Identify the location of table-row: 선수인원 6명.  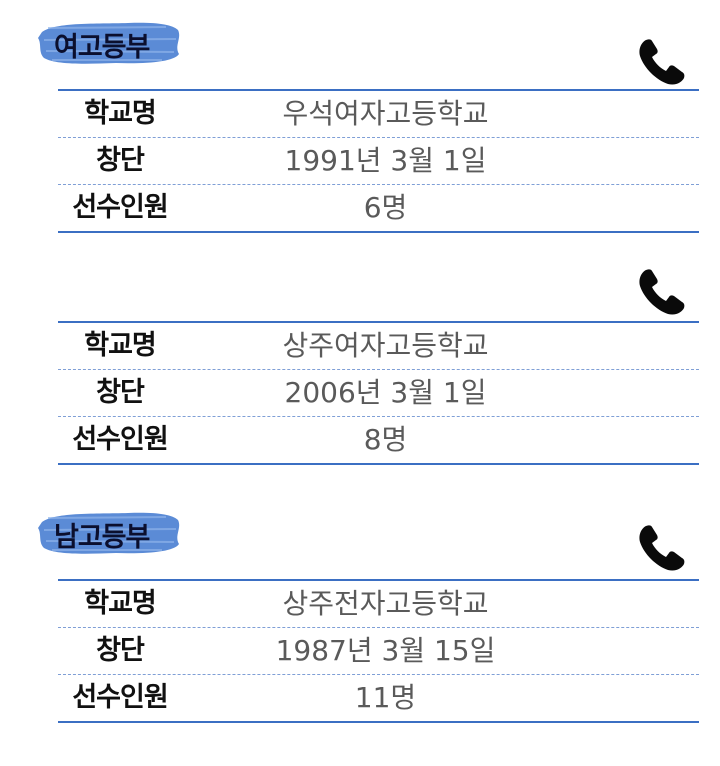
(378, 208).